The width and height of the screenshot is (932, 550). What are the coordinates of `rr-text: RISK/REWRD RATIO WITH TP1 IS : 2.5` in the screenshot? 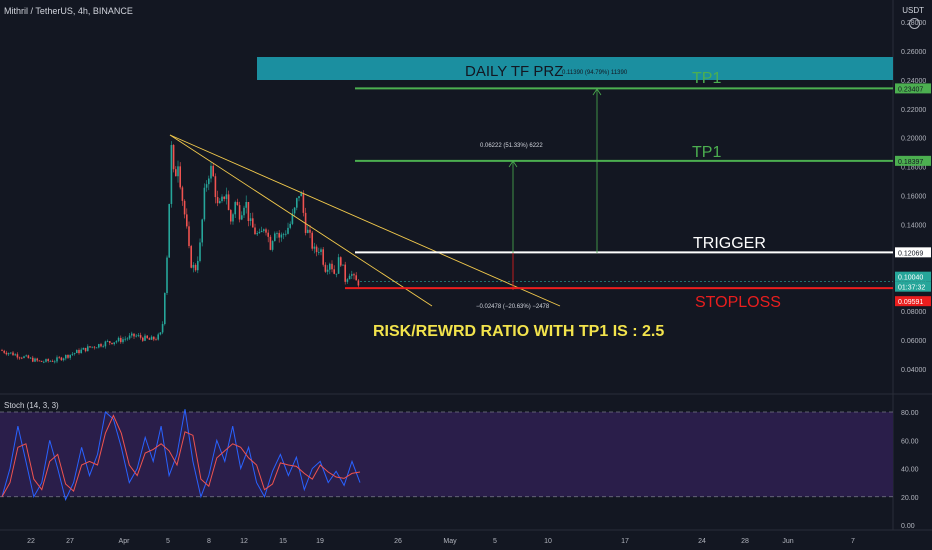 It's located at (518, 331).